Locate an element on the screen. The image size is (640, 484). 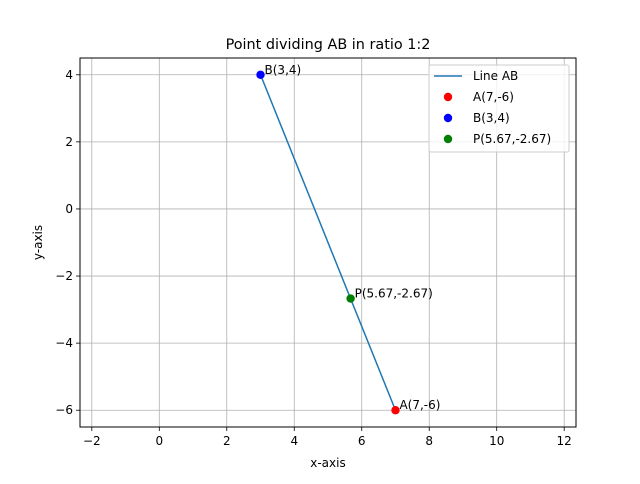
x-tick-label: −2 is located at coordinates (92, 441).